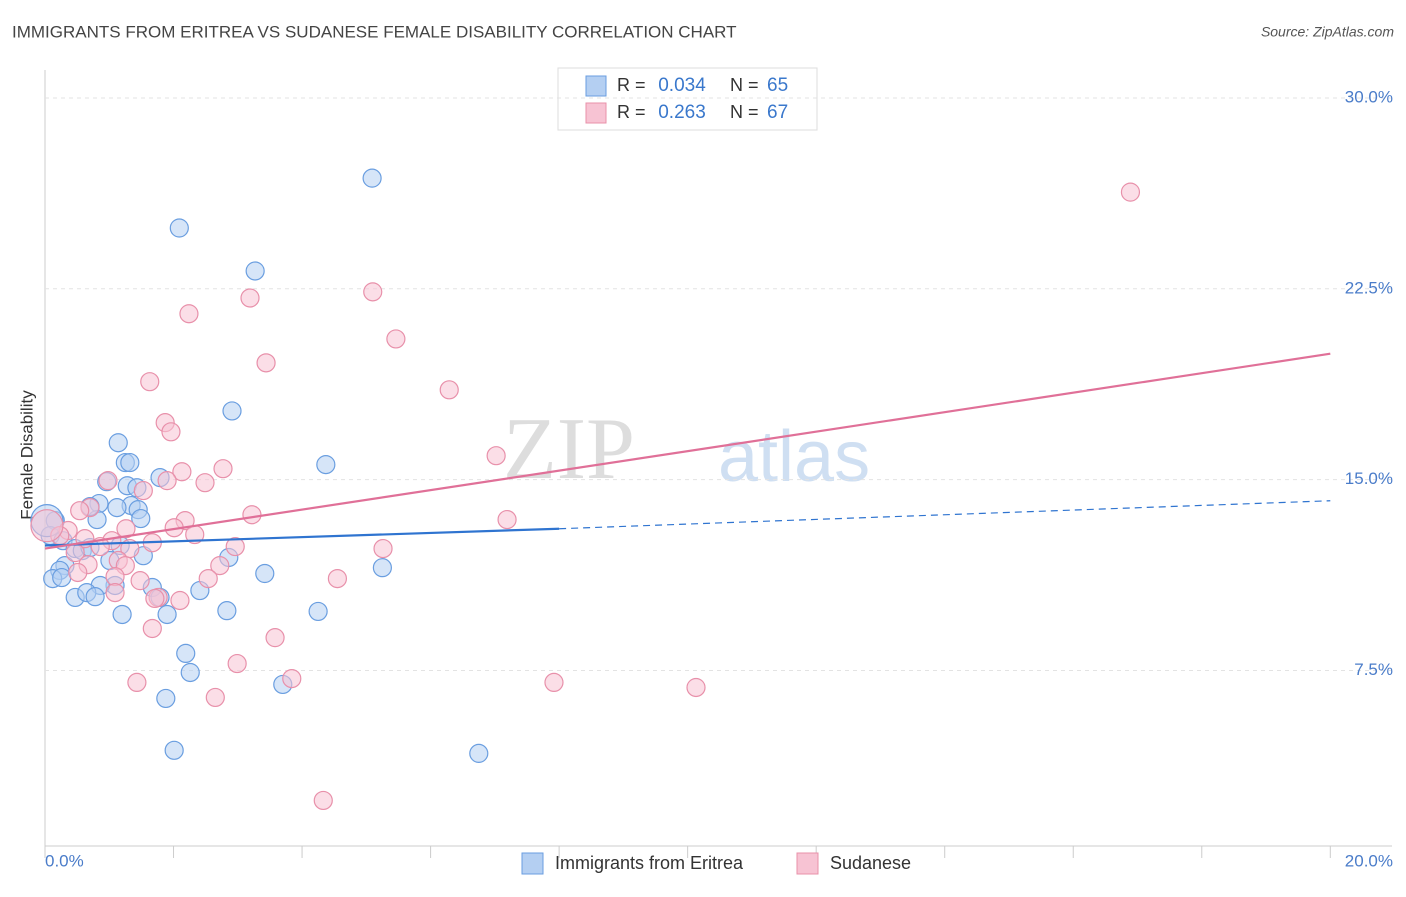  Describe the element at coordinates (682, 112) in the screenshot. I see `legend-r-value: 0.263` at that location.